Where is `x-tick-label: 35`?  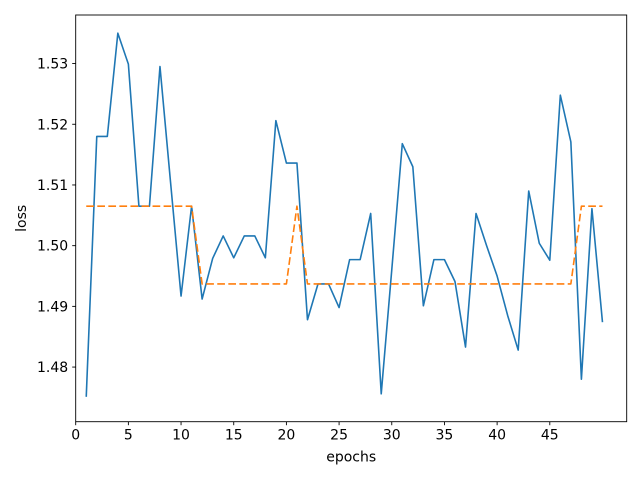 x-tick-label: 35 is located at coordinates (445, 436).